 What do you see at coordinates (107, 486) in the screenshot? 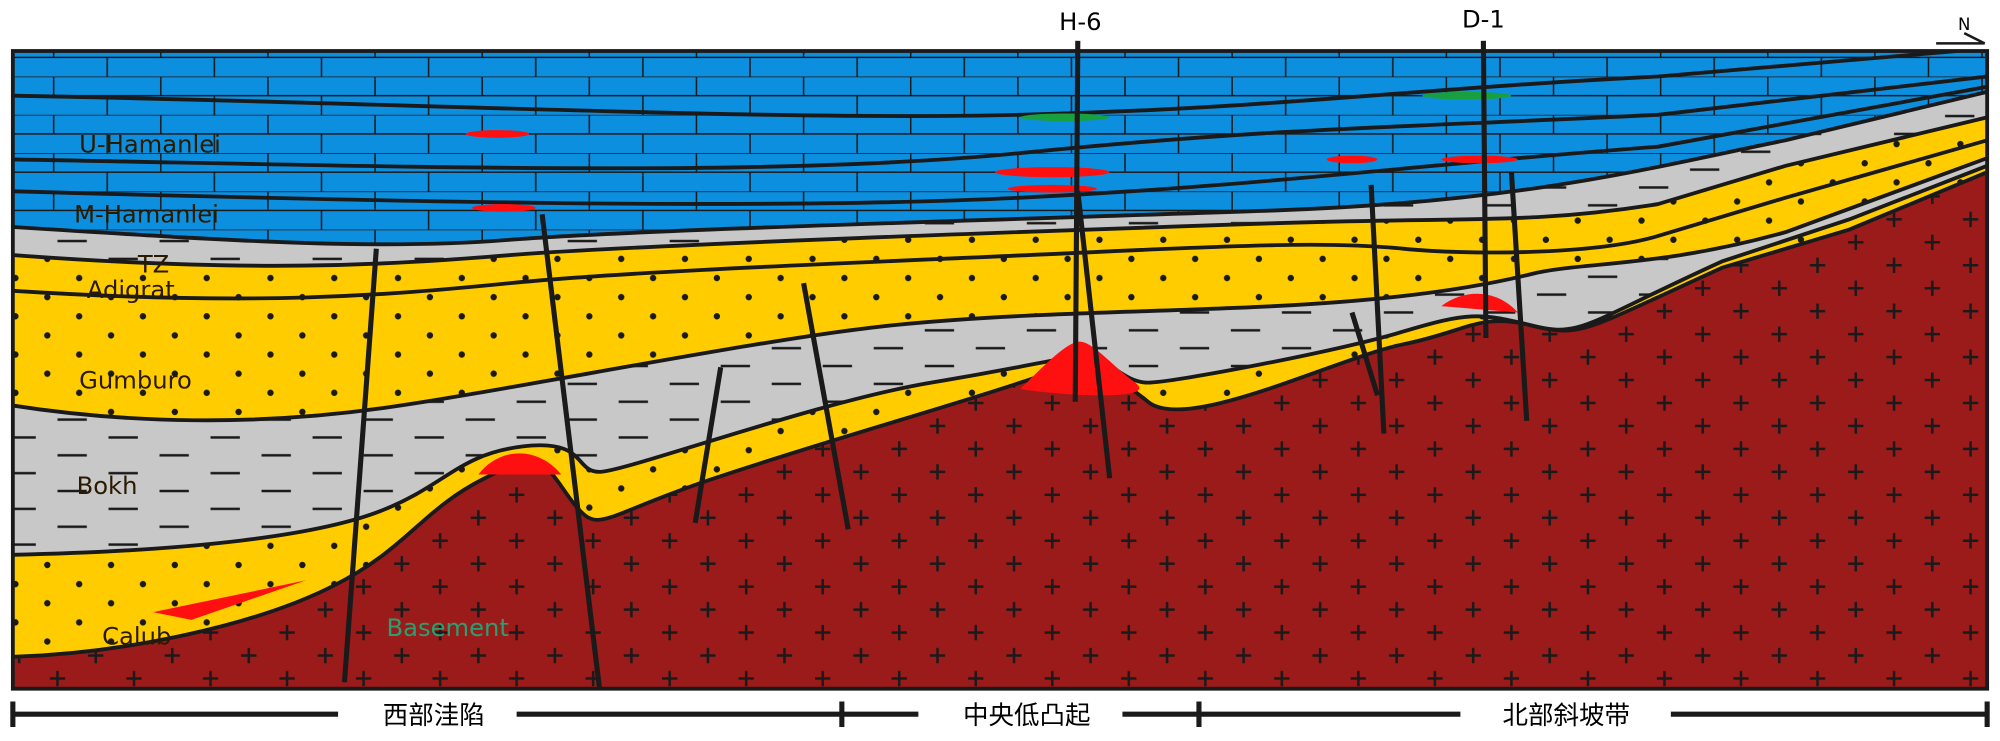
I see `layer-label: Bokh` at bounding box center [107, 486].